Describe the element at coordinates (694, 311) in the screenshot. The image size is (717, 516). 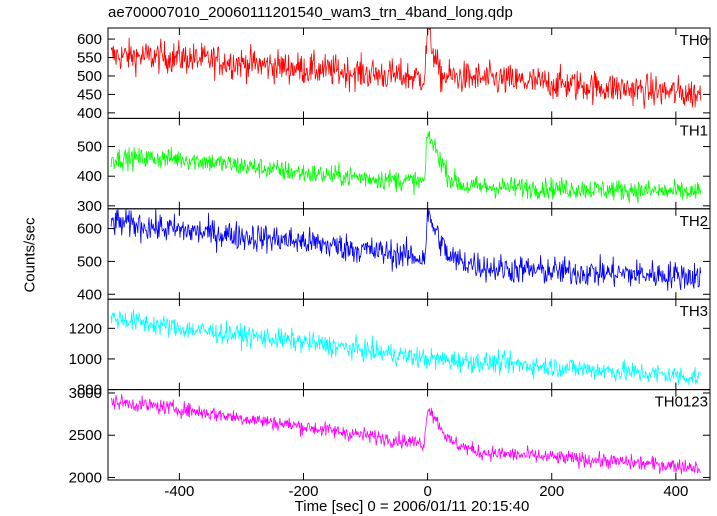
I see `panel-label: TH3` at that location.